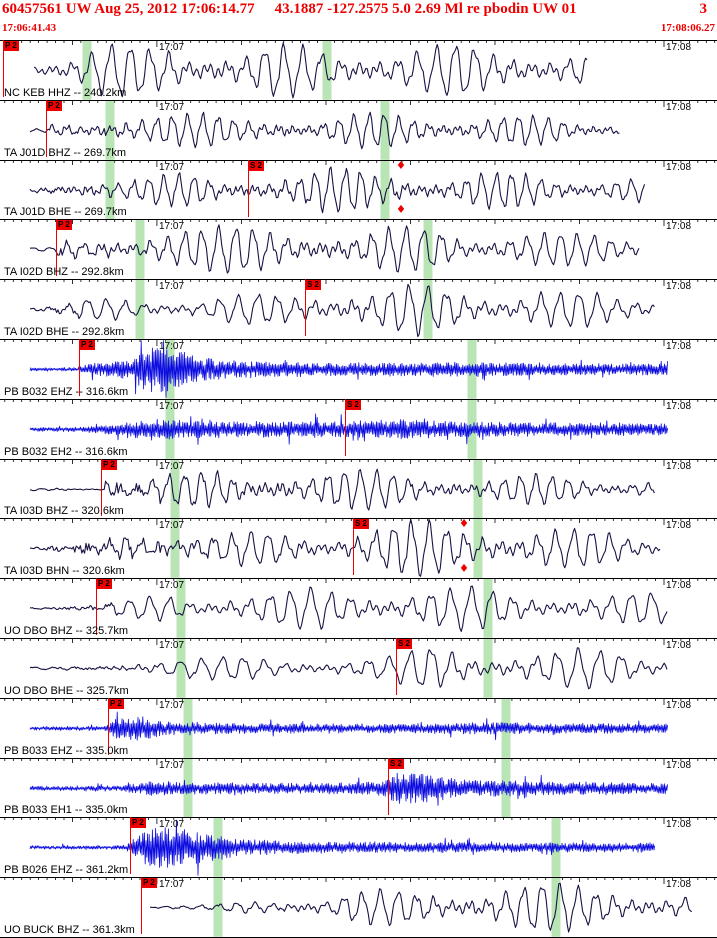  I want to click on waveform-panel-ta-j01d-bhz: P 2 17:07 17:08 TA J01D BHZ -- 269.7km, so click(358, 129).